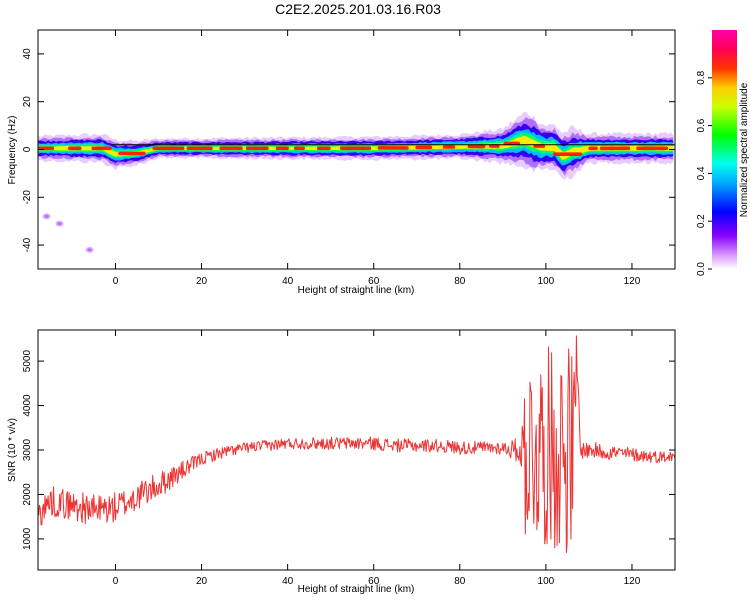 This screenshot has width=750, height=600. I want to click on snr-x-tick-label: 80, so click(460, 581).